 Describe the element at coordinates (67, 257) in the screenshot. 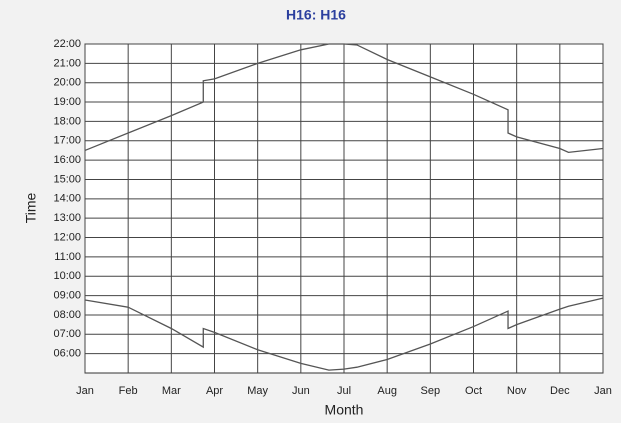

I see `y-tick-label: 11:00` at that location.